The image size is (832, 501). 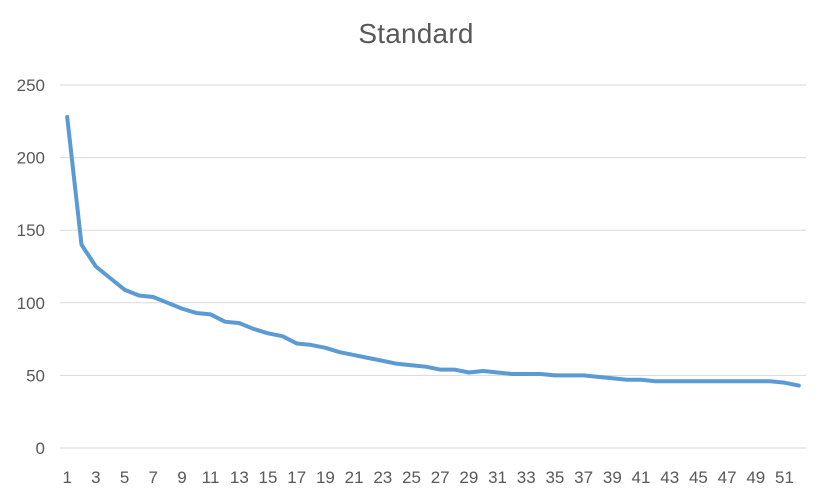 I want to click on x-tick-label: 41, so click(x=641, y=477).